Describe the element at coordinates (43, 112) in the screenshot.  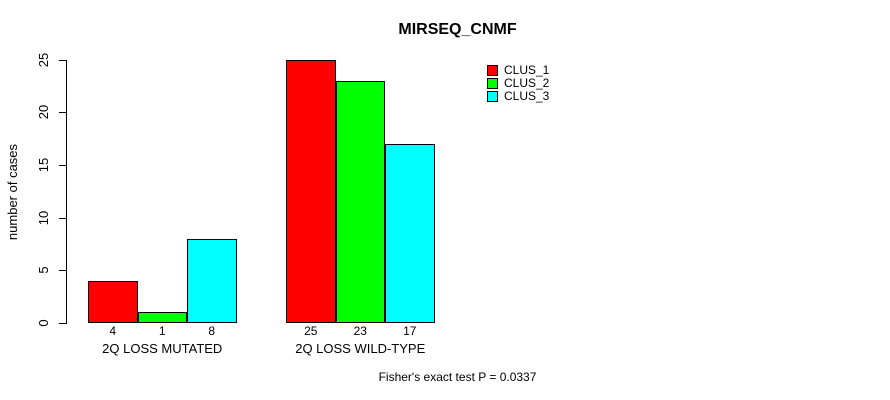
I see `y-tick-label: 20` at that location.